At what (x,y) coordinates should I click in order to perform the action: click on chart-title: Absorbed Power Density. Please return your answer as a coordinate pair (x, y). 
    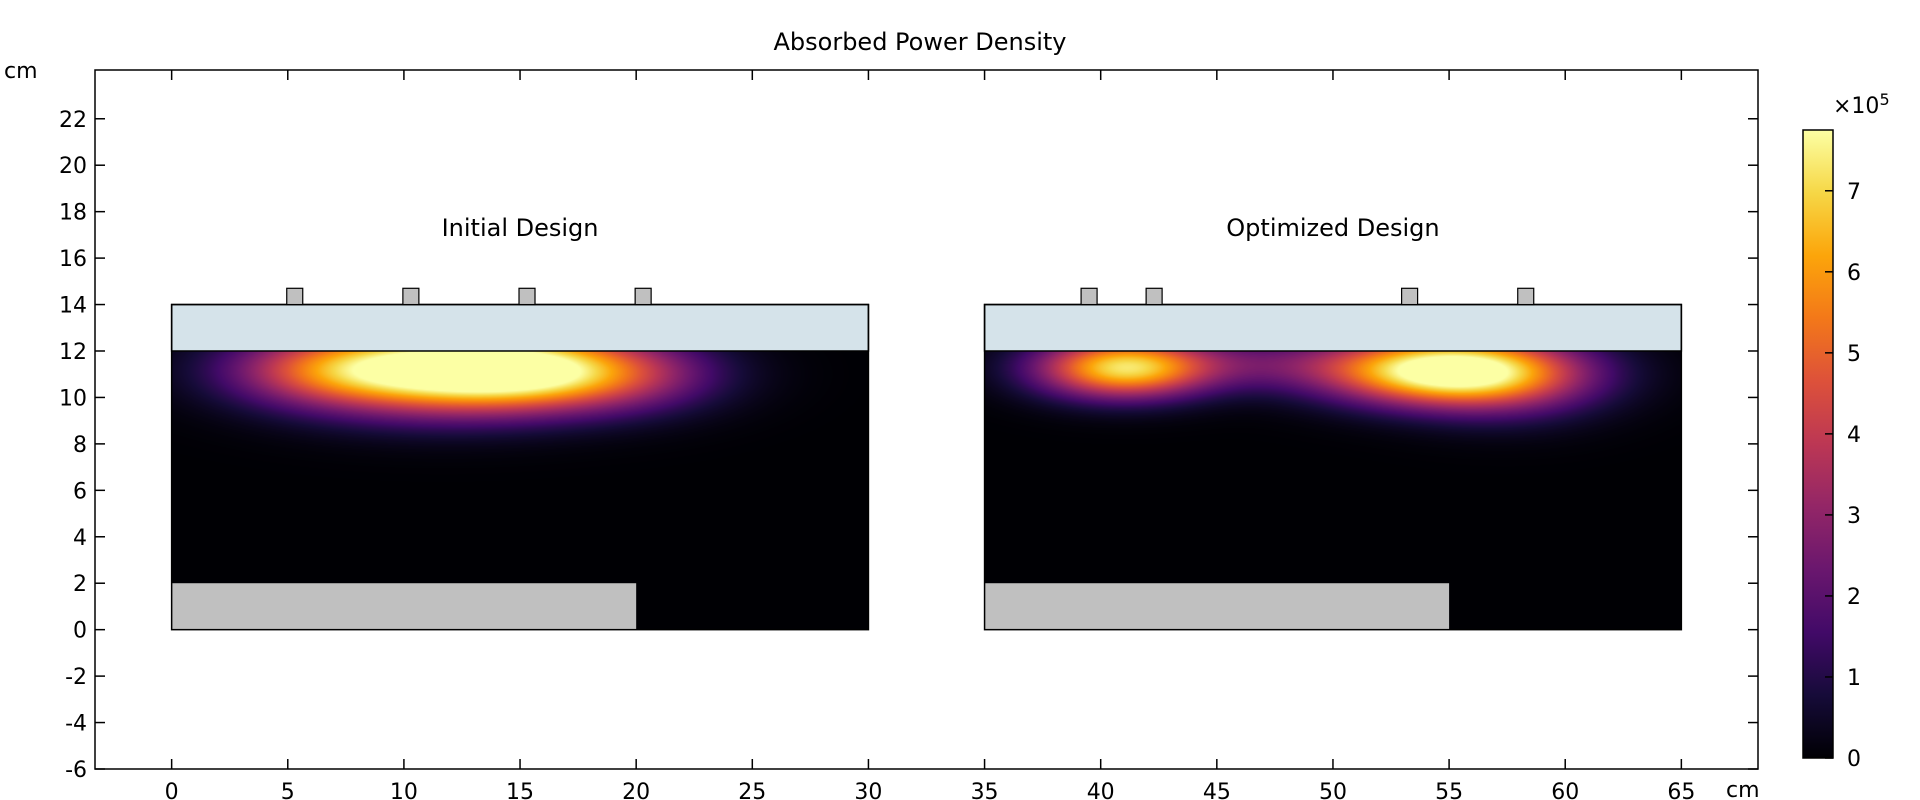
    Looking at the image, I should click on (919, 42).